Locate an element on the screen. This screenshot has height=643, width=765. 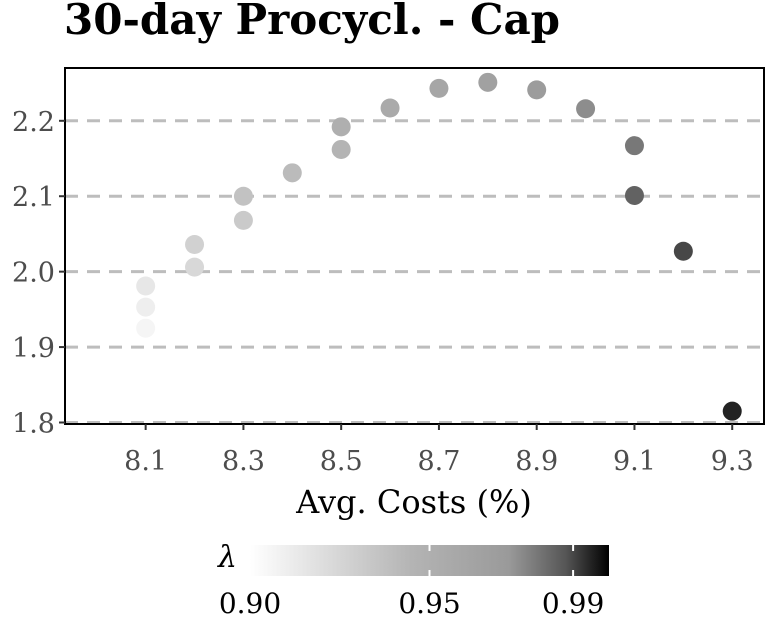
x-axis: 8.1 8.3 8.5 8.7 8.9 9.1 9.3 is located at coordinates (439, 450).